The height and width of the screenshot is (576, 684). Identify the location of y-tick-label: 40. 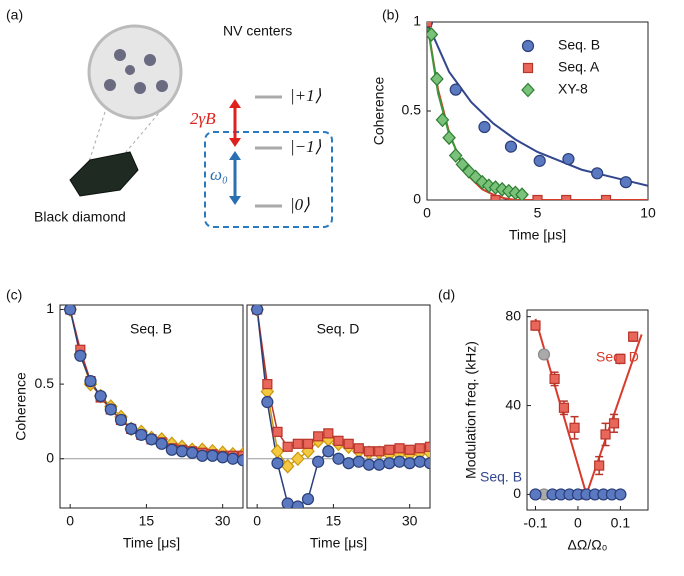
(513, 404).